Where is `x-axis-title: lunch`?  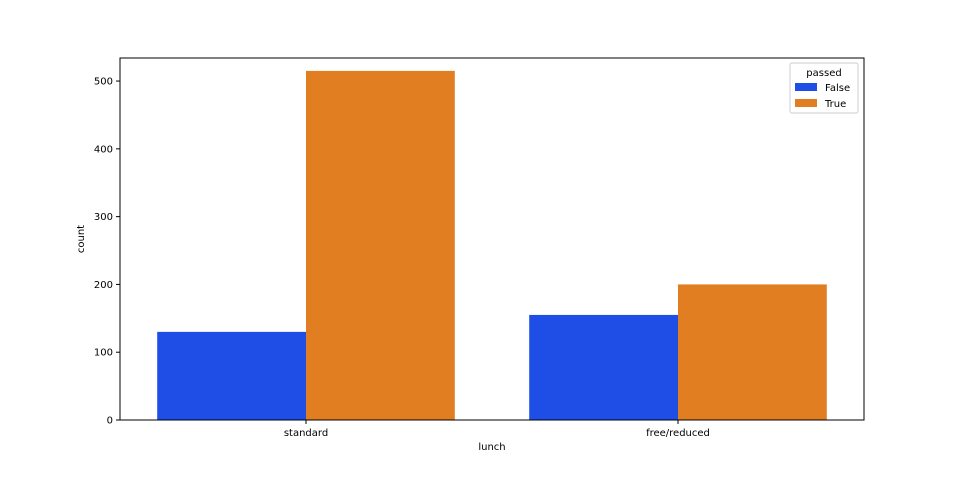 x-axis-title: lunch is located at coordinates (491, 447).